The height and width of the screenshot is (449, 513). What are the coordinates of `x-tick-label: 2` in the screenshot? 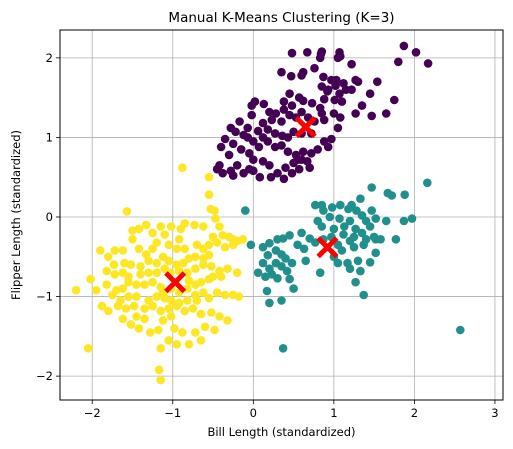 It's located at (414, 413).